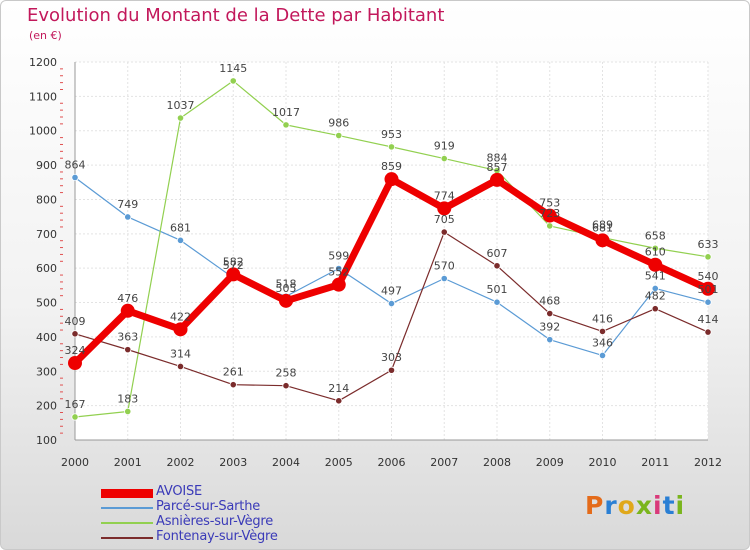  What do you see at coordinates (180, 316) in the screenshot?
I see `data-label-avoise: 422` at bounding box center [180, 316].